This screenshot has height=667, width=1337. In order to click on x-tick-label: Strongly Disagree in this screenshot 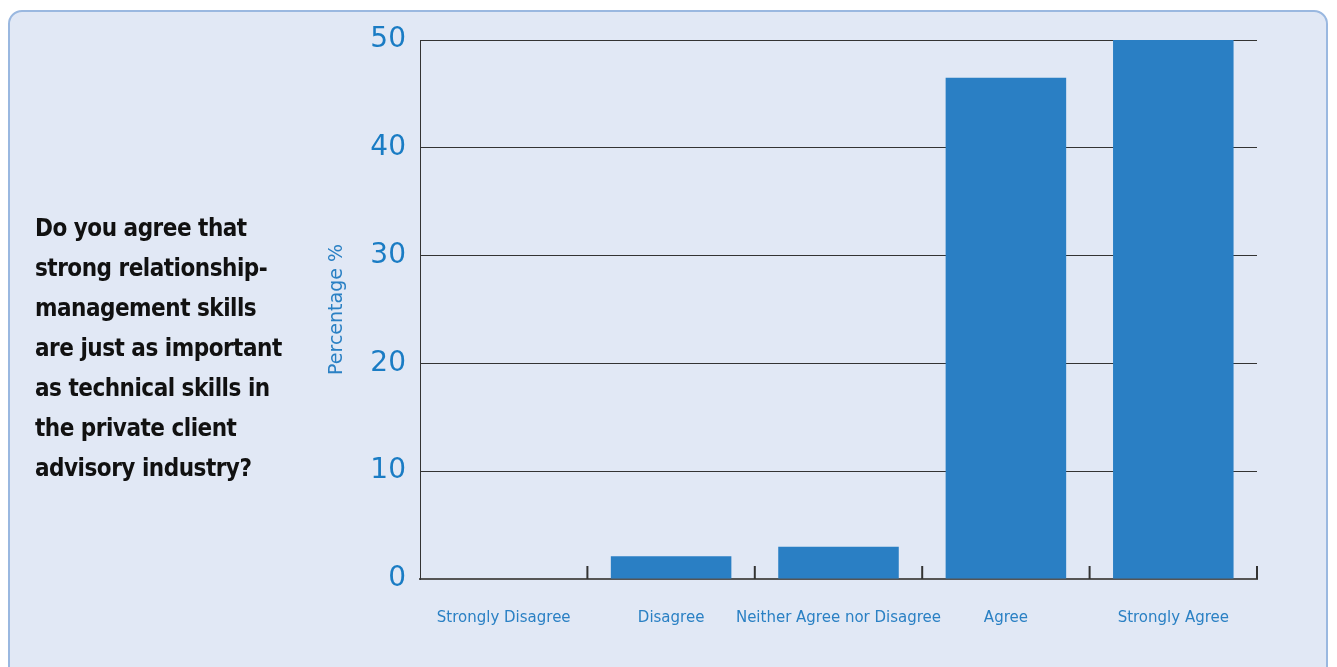, I will do `click(503, 616)`.